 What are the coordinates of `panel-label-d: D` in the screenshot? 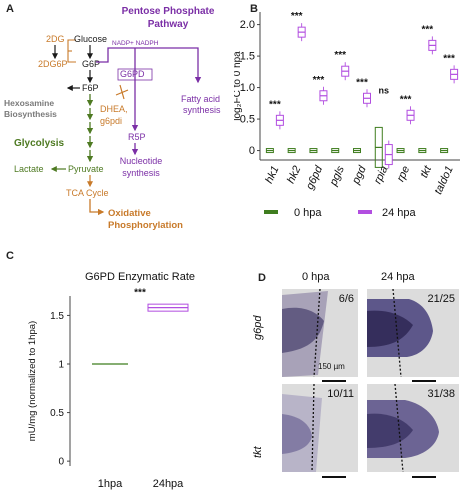 It's located at (262, 278).